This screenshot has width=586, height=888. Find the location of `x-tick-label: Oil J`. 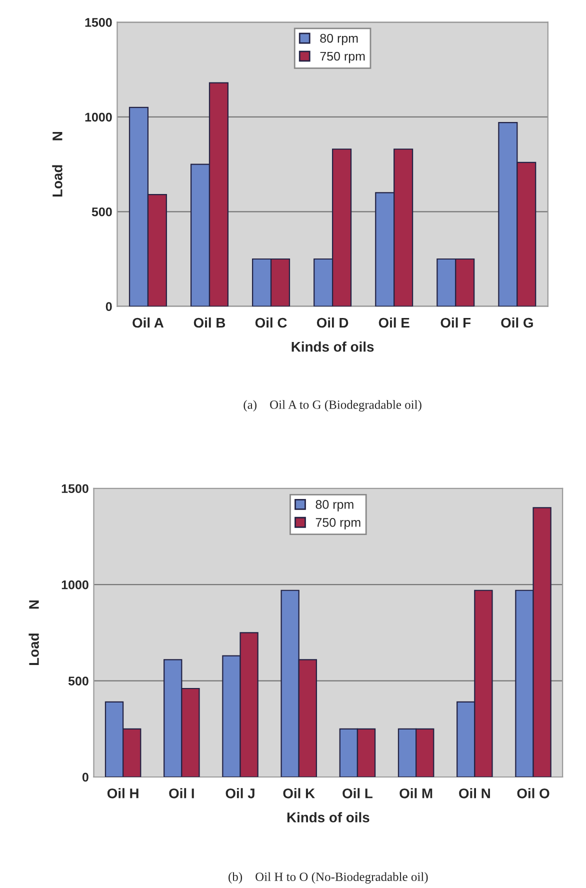

x-tick-label: Oil J is located at coordinates (240, 793).